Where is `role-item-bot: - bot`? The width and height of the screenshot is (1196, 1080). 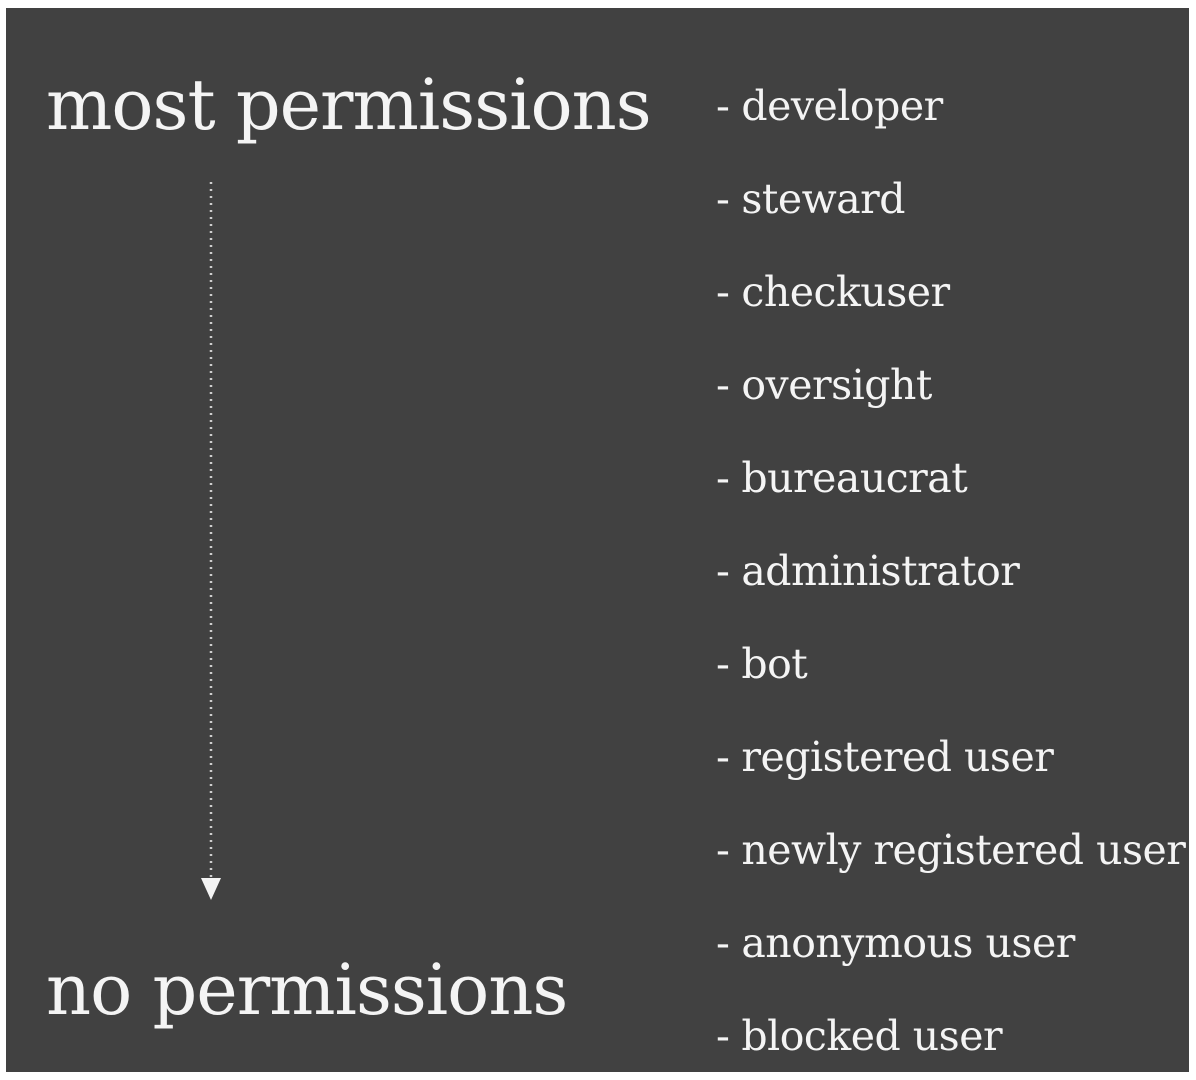
role-item-bot: - bot is located at coordinates (950, 664).